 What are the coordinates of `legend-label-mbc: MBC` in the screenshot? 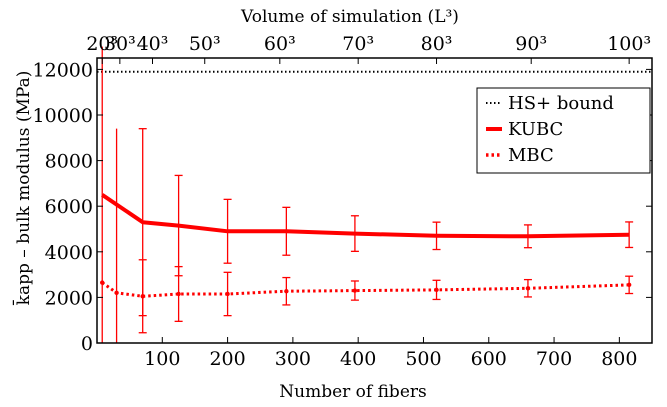 It's located at (531, 155).